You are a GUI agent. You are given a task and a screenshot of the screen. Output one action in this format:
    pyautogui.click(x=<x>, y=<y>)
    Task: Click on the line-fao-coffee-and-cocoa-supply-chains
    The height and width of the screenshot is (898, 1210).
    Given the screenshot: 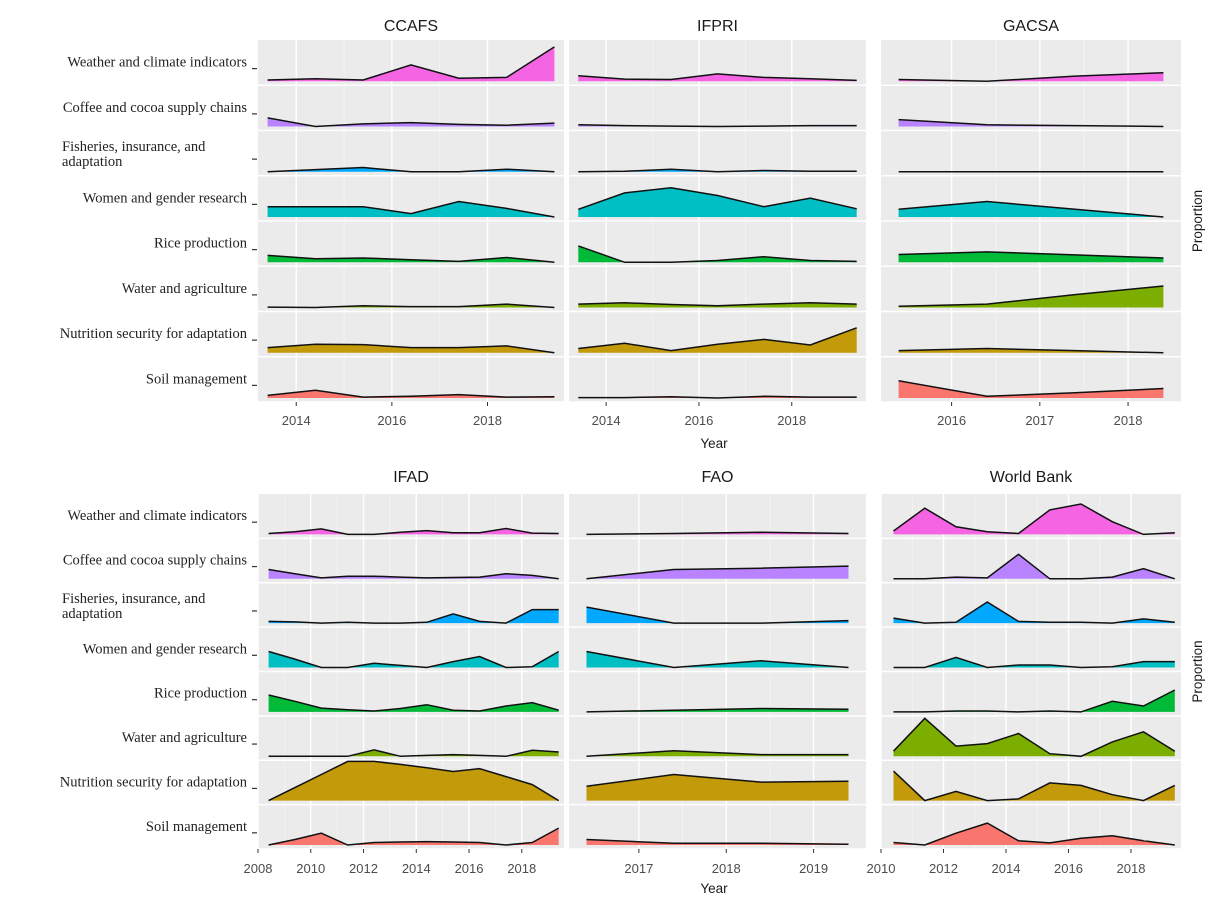 What is the action you would take?
    pyautogui.click(x=717, y=572)
    